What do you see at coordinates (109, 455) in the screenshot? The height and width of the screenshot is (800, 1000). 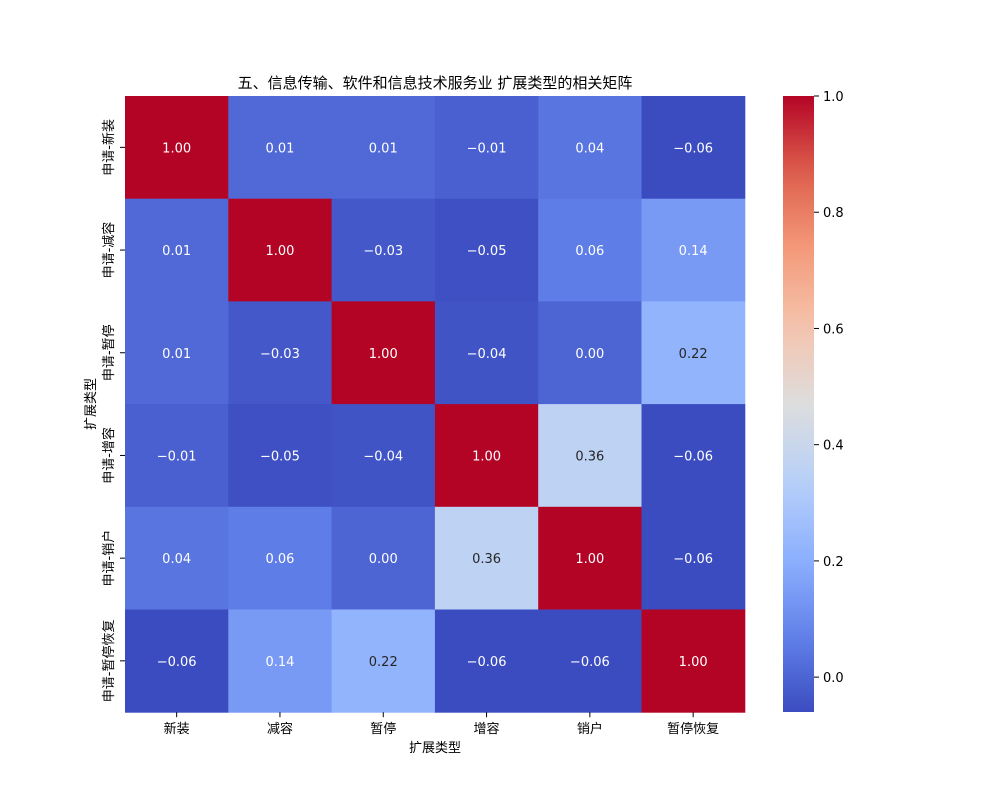 I see `y-tick-label: 申请-增容` at bounding box center [109, 455].